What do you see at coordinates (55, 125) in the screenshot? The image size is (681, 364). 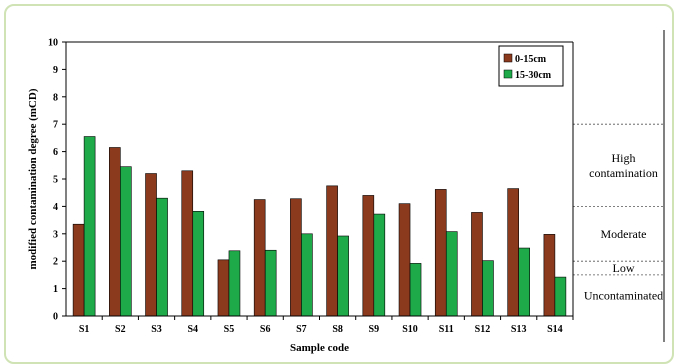 I see `y-tick-label: 7` at bounding box center [55, 125].